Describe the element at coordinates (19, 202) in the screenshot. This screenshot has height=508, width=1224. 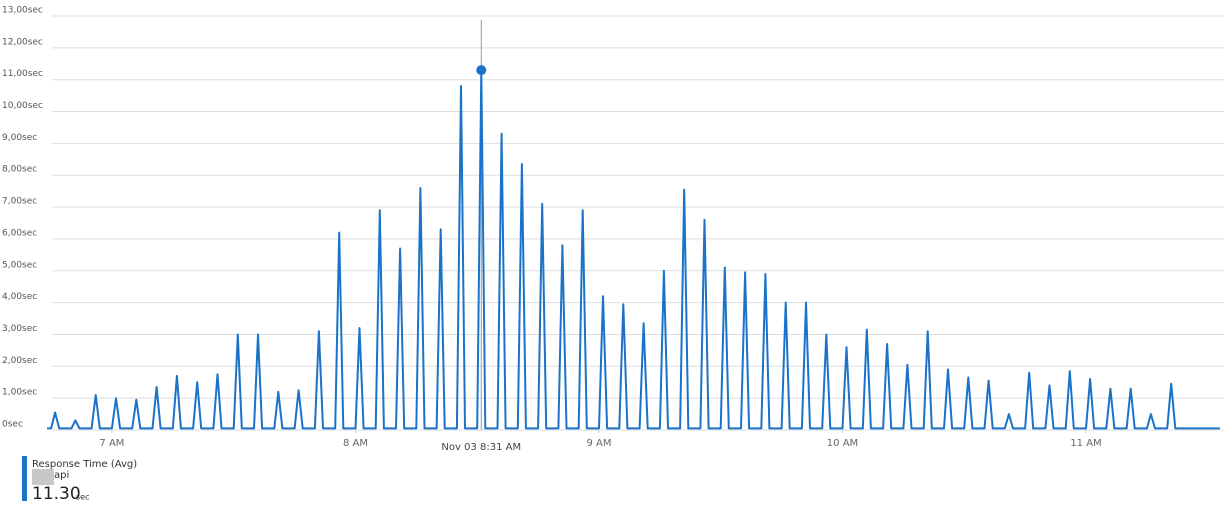
I see `y-tick-label: 7,00sec` at that location.